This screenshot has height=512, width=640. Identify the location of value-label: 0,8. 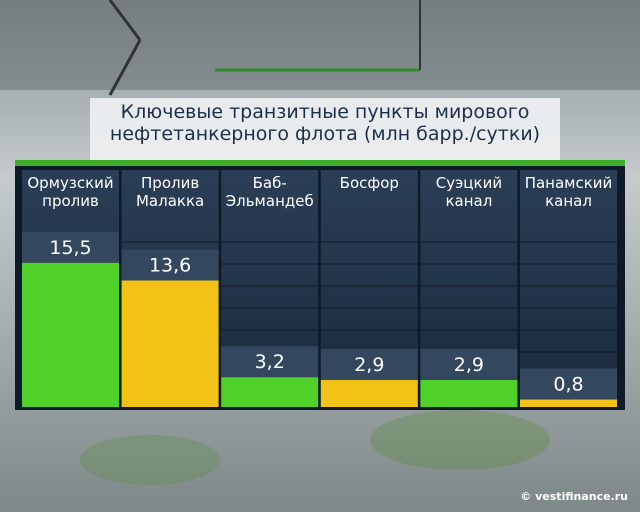
(568, 385).